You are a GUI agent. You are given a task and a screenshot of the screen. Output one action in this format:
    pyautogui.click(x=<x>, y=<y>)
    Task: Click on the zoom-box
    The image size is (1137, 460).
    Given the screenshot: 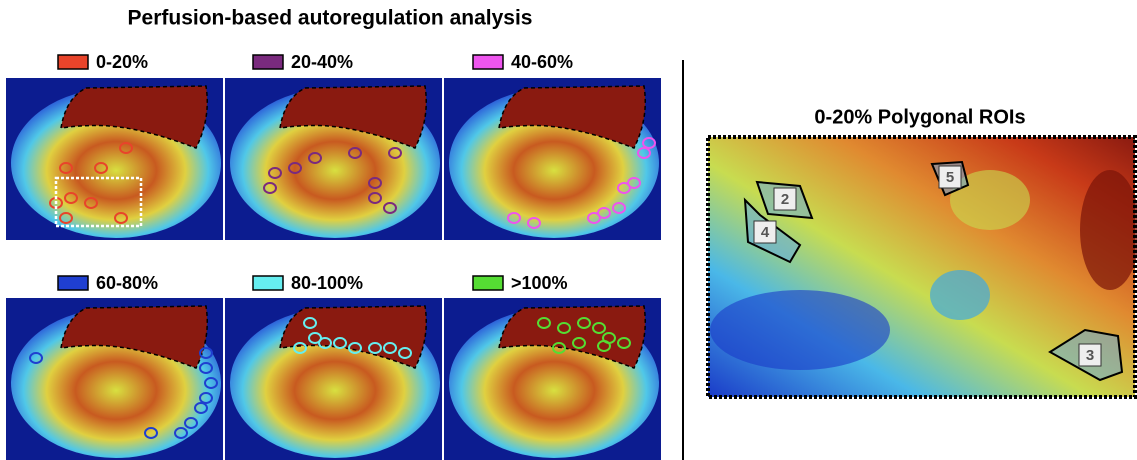 What is the action you would take?
    pyautogui.click(x=98, y=202)
    